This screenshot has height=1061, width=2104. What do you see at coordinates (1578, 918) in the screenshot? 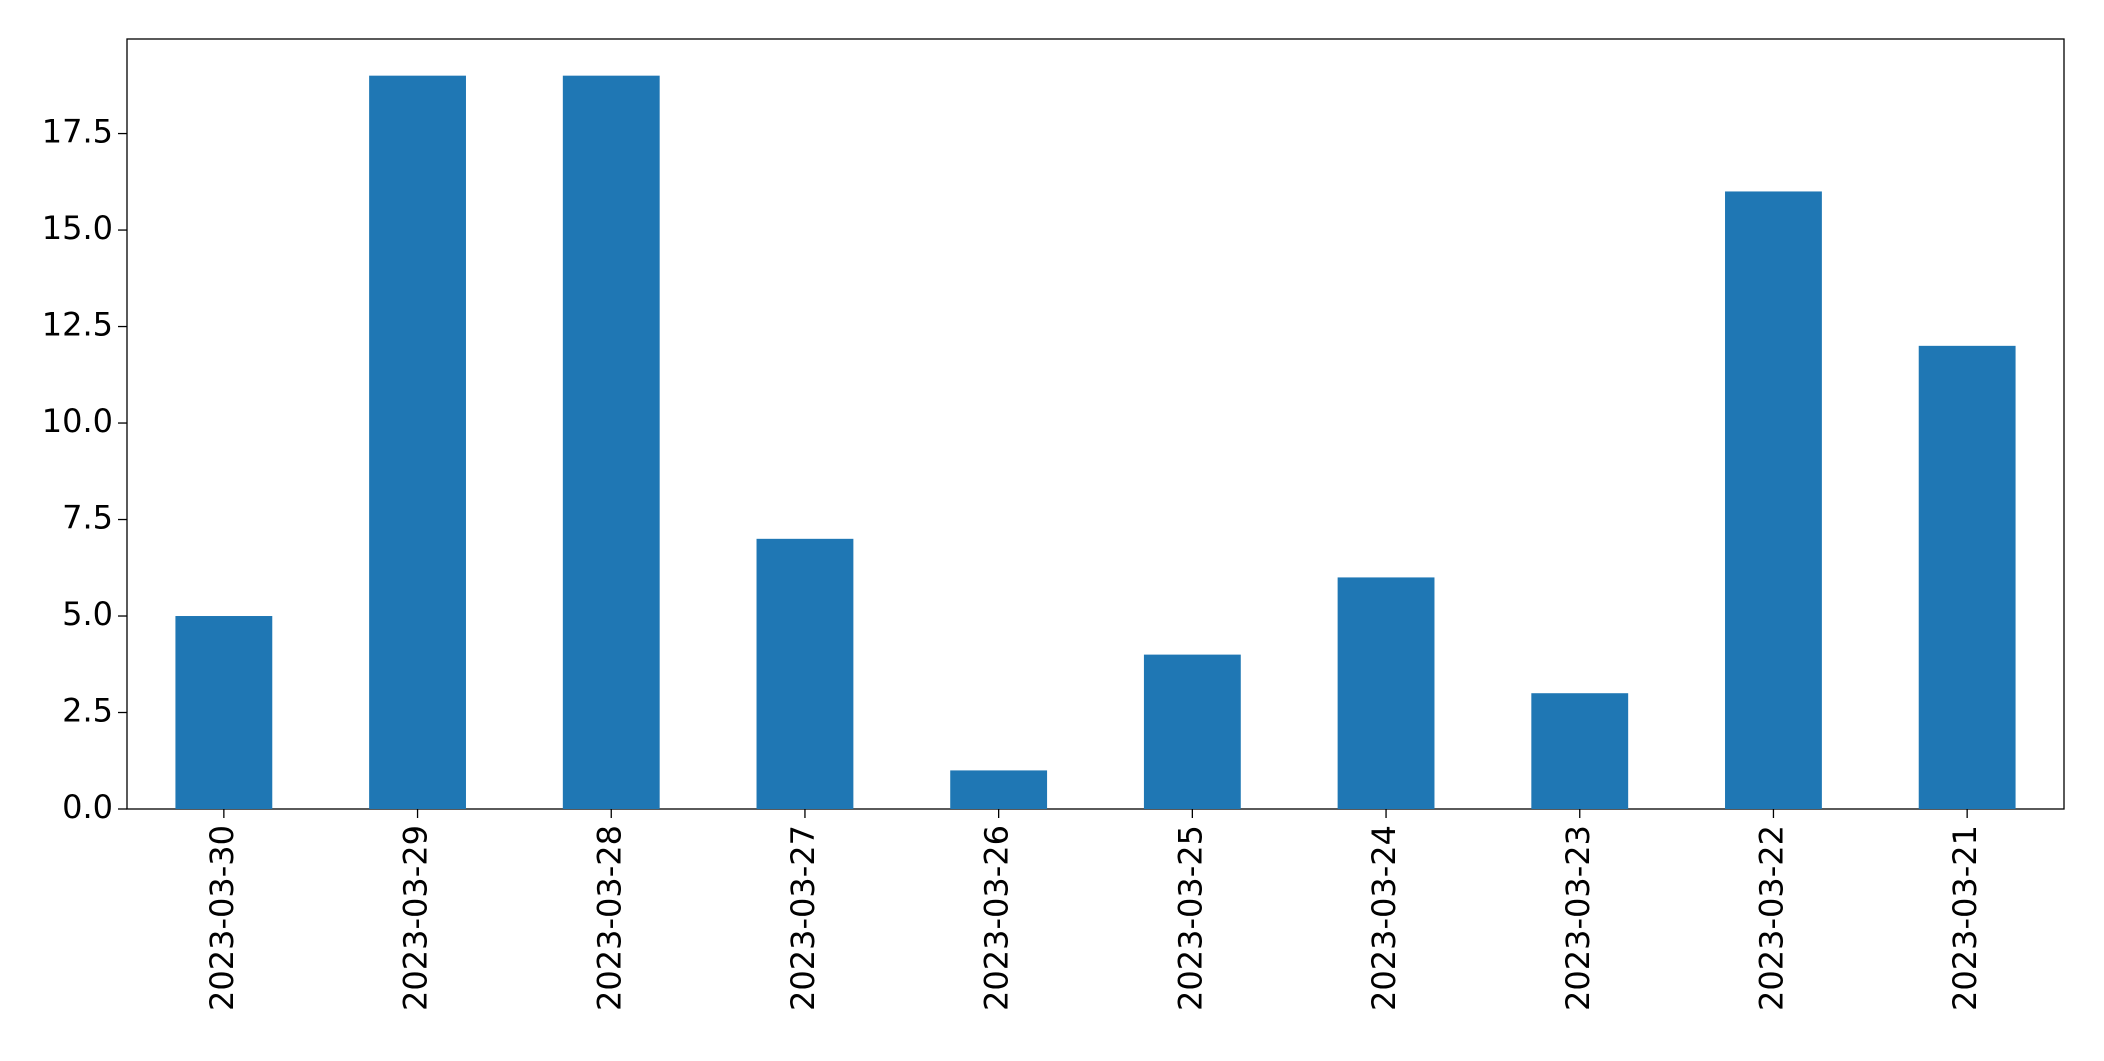
I see `x-tick-label: 2023-03-23` at bounding box center [1578, 918].